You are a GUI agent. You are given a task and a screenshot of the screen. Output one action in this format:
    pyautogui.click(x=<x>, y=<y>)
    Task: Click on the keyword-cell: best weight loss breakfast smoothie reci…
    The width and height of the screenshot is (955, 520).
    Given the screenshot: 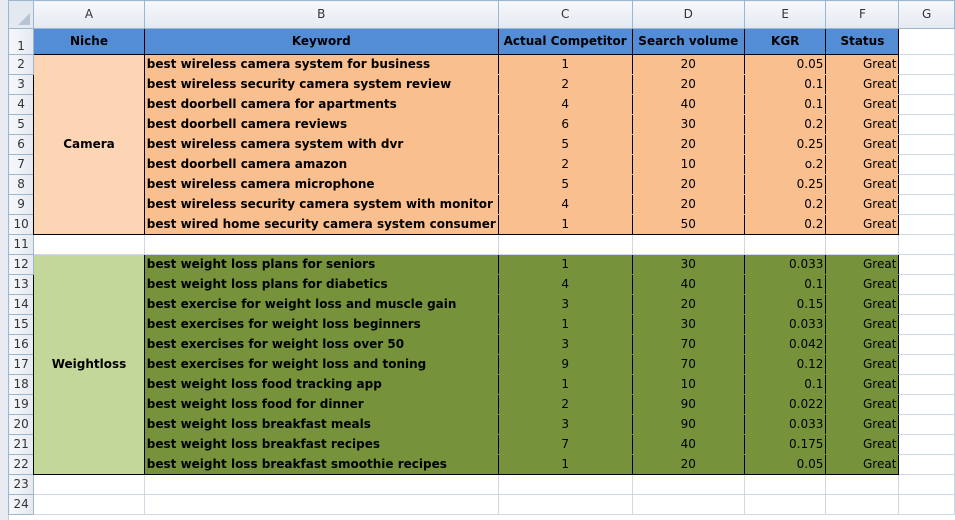 What is the action you would take?
    pyautogui.click(x=321, y=464)
    